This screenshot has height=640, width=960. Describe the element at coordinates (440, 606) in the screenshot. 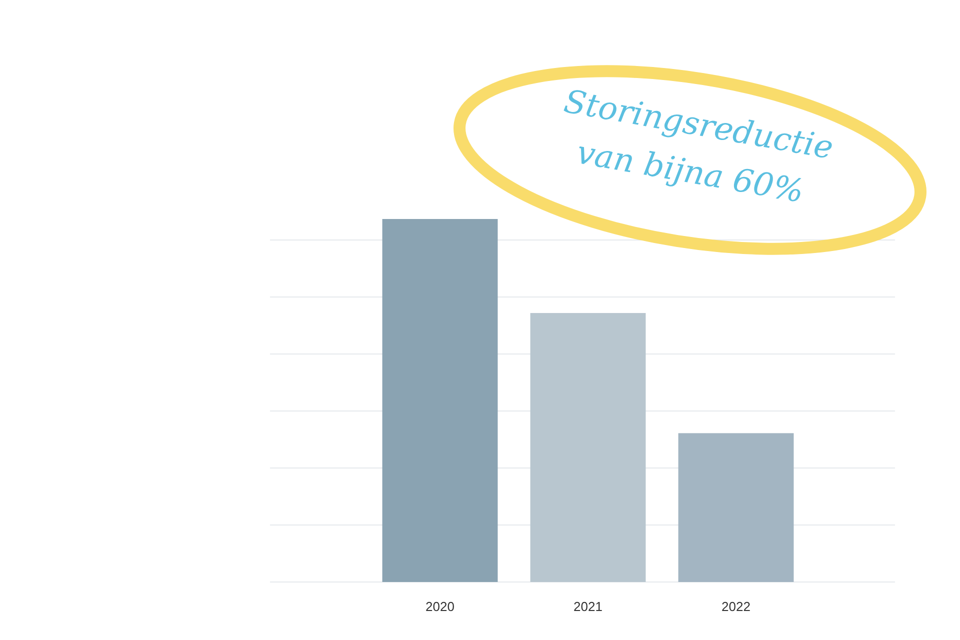

I see `x-tick-label: 2020` at that location.